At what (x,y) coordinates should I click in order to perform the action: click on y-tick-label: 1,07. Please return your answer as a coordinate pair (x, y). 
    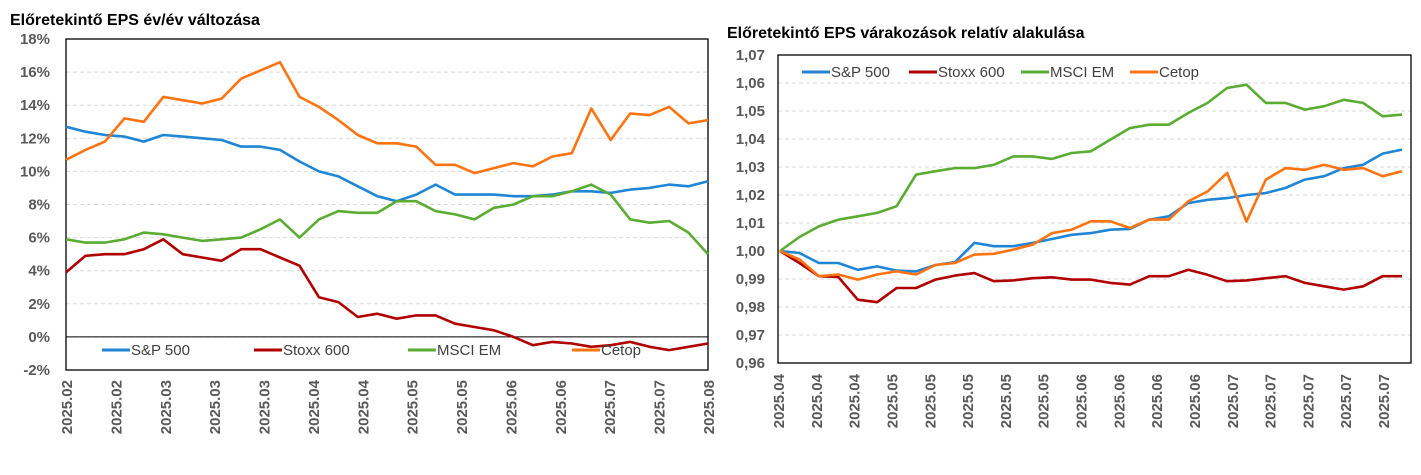
    Looking at the image, I should click on (750, 55).